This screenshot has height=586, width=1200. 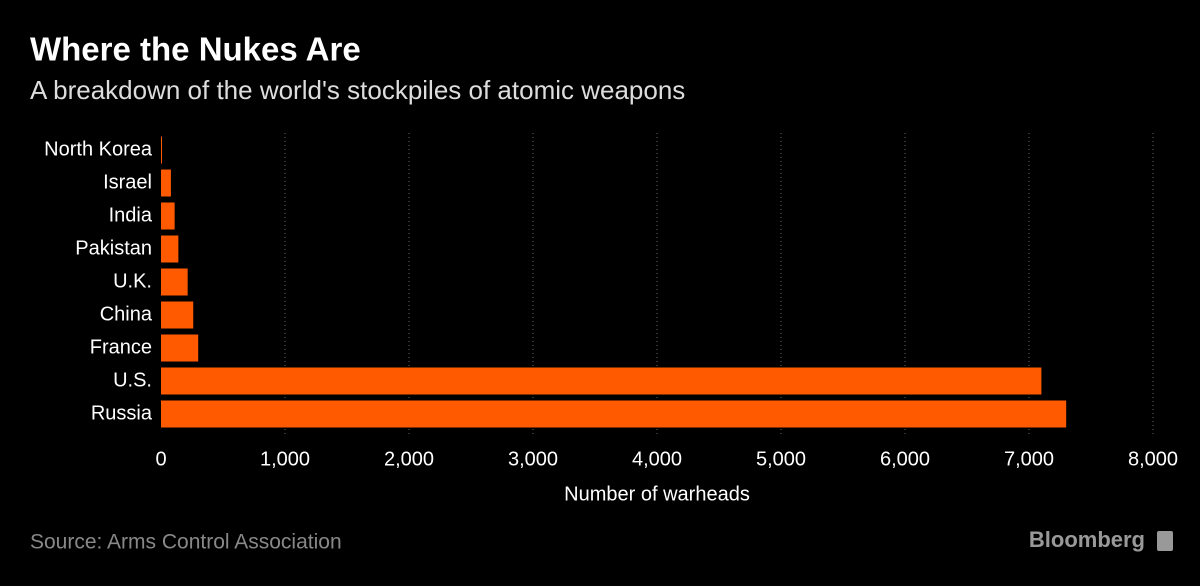 I want to click on brand: Bloomberg, so click(x=1087, y=539).